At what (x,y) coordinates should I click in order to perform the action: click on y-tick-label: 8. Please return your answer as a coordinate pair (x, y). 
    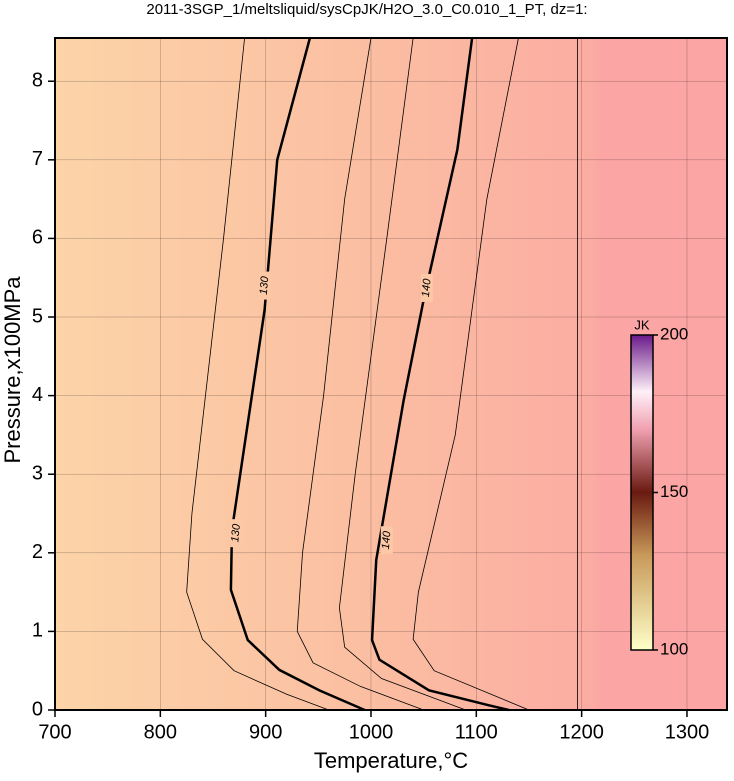
    Looking at the image, I should click on (37, 81).